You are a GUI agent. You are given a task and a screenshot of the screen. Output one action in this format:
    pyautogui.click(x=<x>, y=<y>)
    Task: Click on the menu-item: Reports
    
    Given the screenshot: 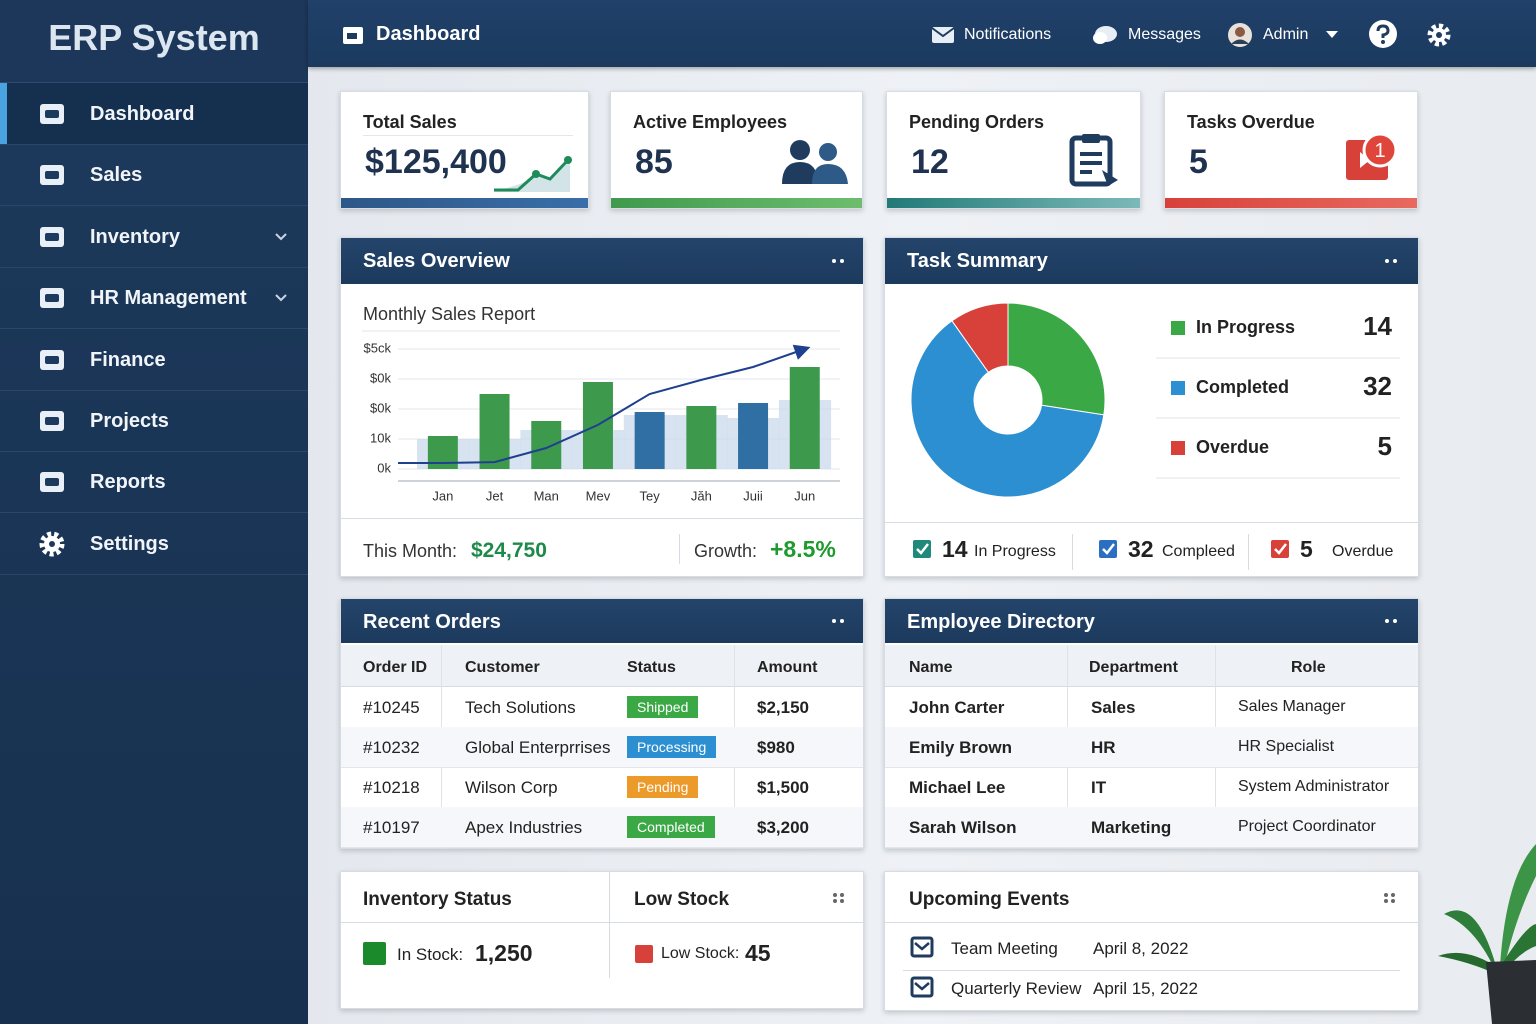 What is the action you would take?
    pyautogui.click(x=154, y=482)
    